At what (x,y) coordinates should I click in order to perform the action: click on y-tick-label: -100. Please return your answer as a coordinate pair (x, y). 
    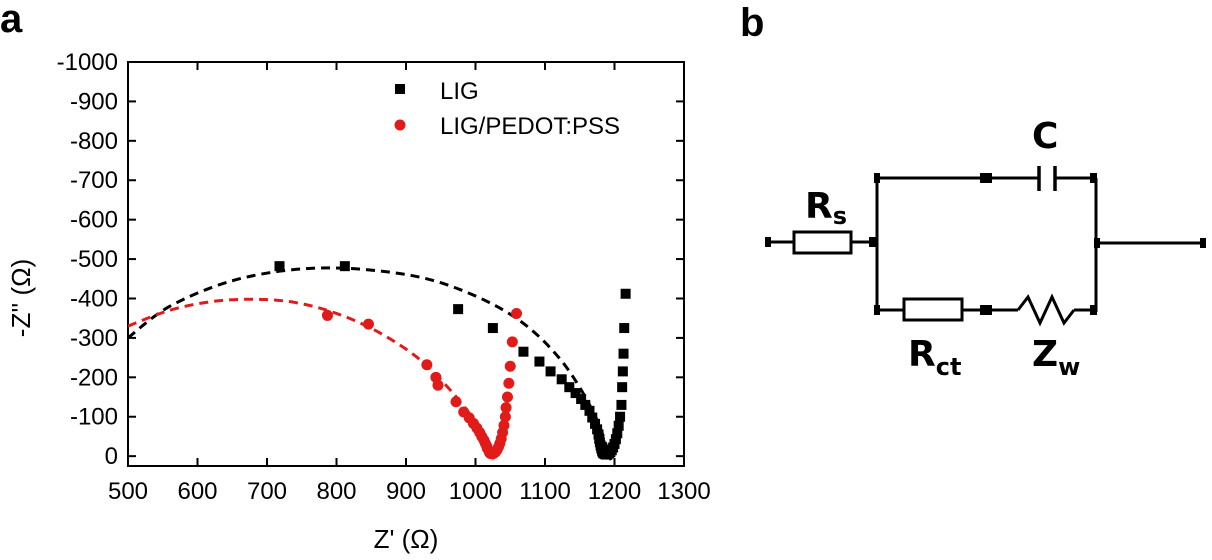
    Looking at the image, I should click on (94, 417).